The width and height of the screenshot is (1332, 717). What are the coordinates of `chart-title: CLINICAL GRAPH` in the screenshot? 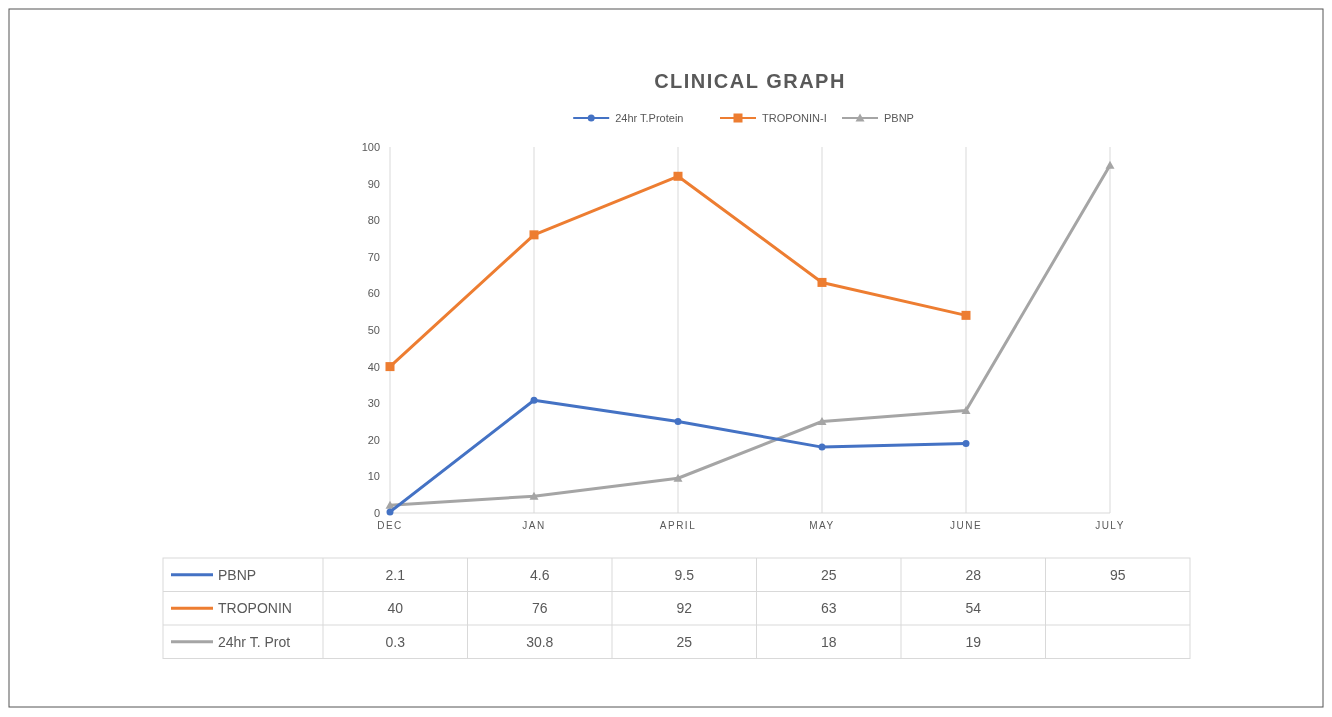 It's located at (750, 81).